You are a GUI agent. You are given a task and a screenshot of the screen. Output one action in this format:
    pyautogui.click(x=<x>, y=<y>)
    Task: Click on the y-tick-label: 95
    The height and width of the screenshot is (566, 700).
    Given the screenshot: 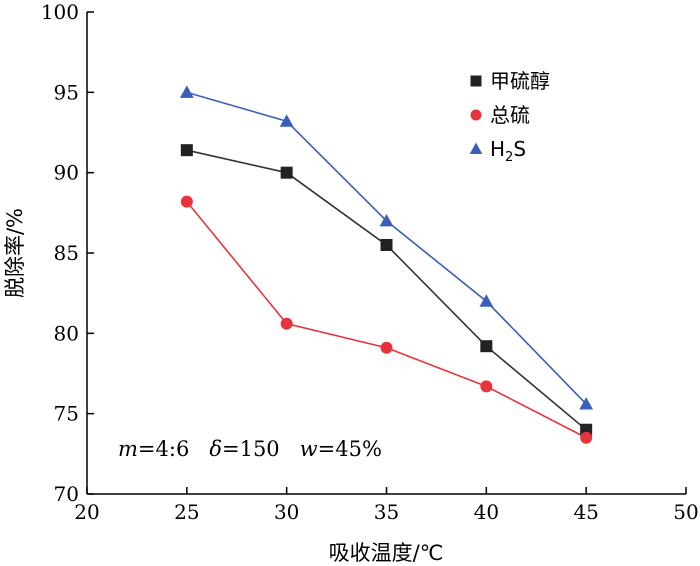 What is the action you would take?
    pyautogui.click(x=66, y=92)
    